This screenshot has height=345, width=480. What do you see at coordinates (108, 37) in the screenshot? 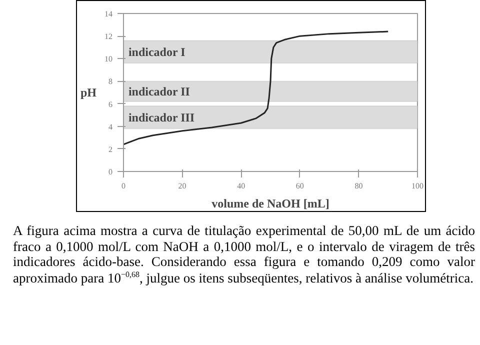
I see `y-tick-label: 12` at bounding box center [108, 37].